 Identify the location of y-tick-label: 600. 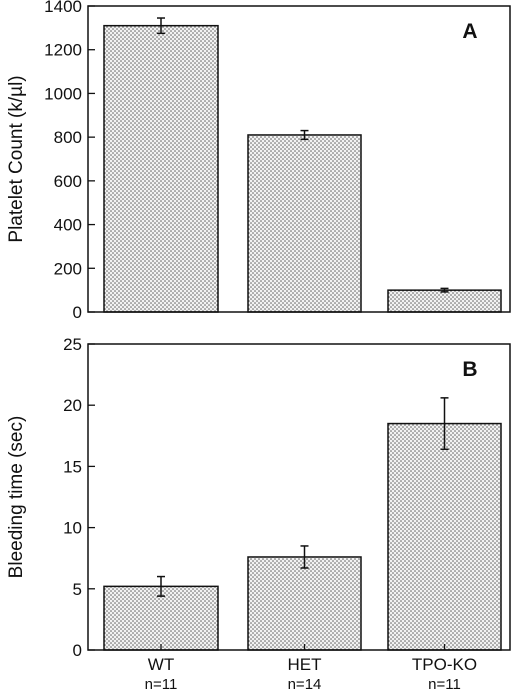
(68, 181).